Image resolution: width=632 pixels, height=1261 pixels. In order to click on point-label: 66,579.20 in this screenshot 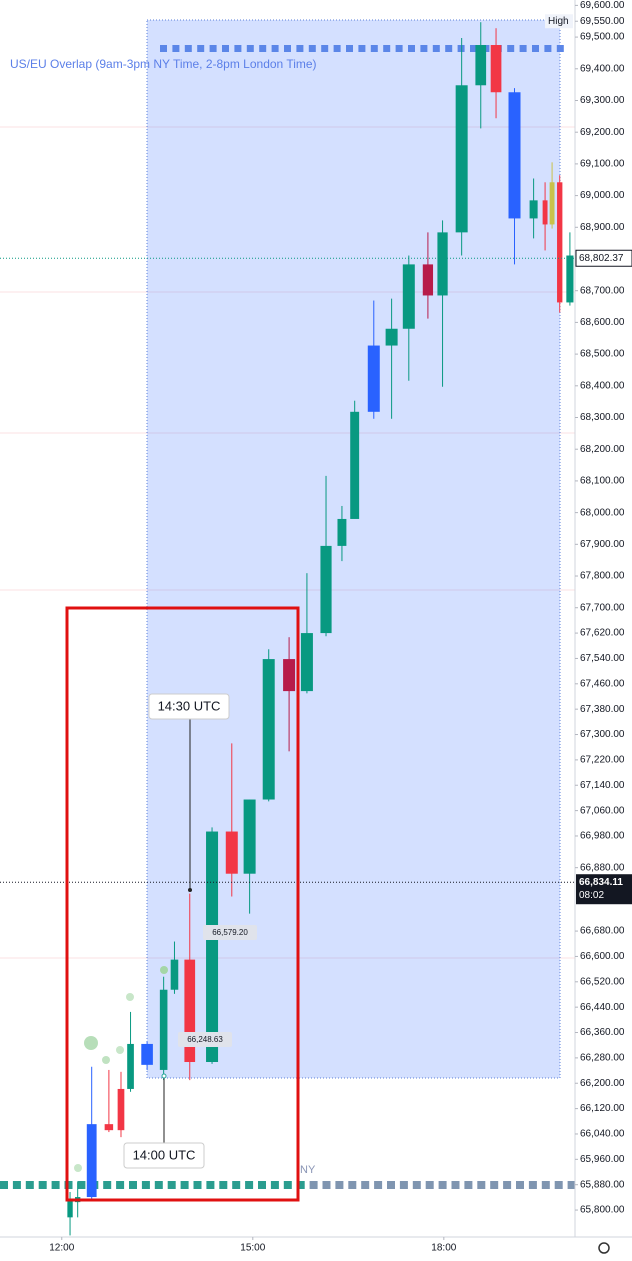, I will do `click(230, 932)`.